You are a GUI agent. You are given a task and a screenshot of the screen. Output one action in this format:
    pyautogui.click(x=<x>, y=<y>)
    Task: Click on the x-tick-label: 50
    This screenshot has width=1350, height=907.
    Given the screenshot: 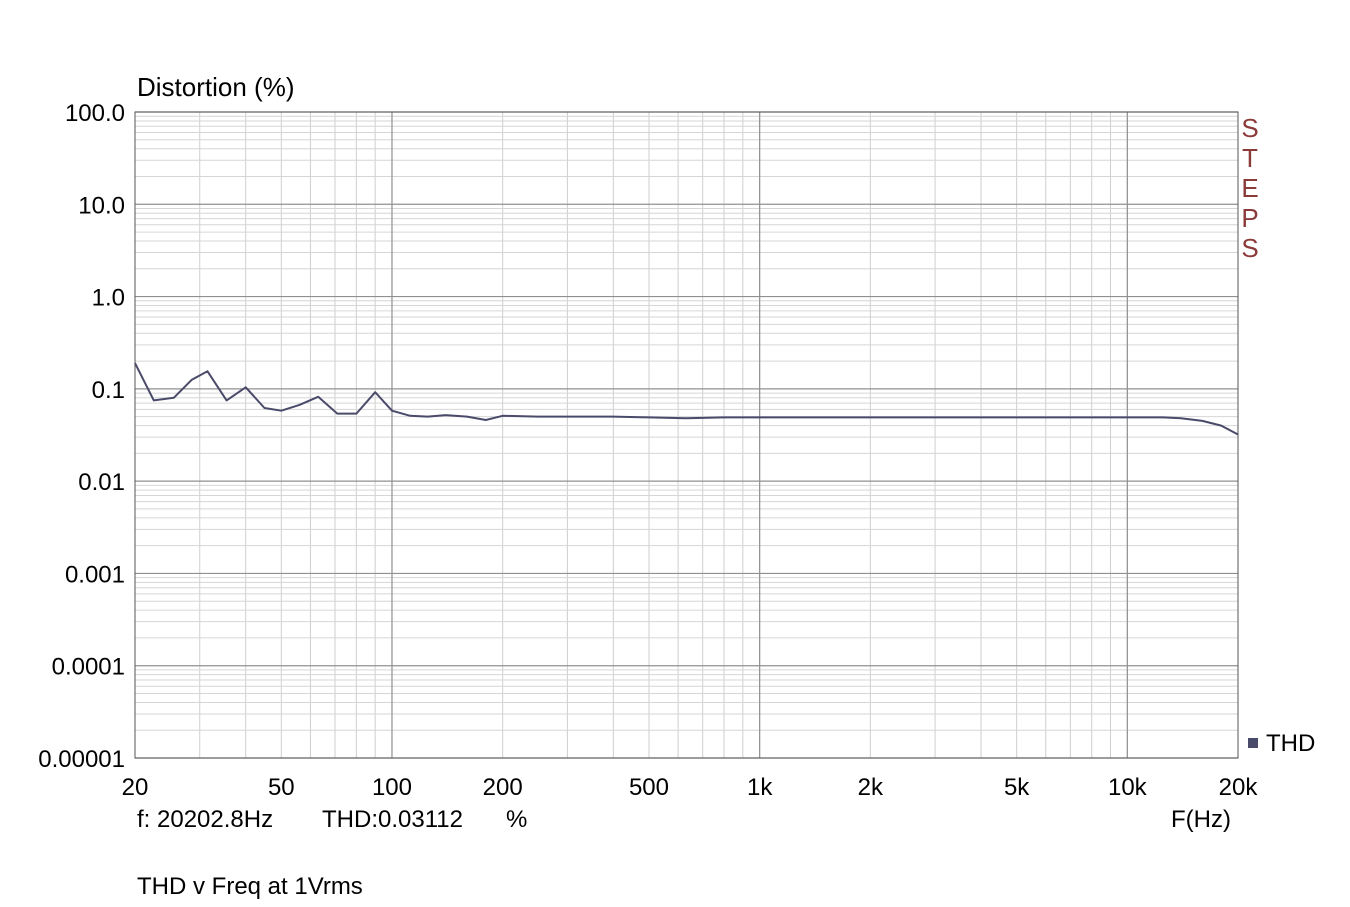 What is the action you would take?
    pyautogui.click(x=281, y=787)
    